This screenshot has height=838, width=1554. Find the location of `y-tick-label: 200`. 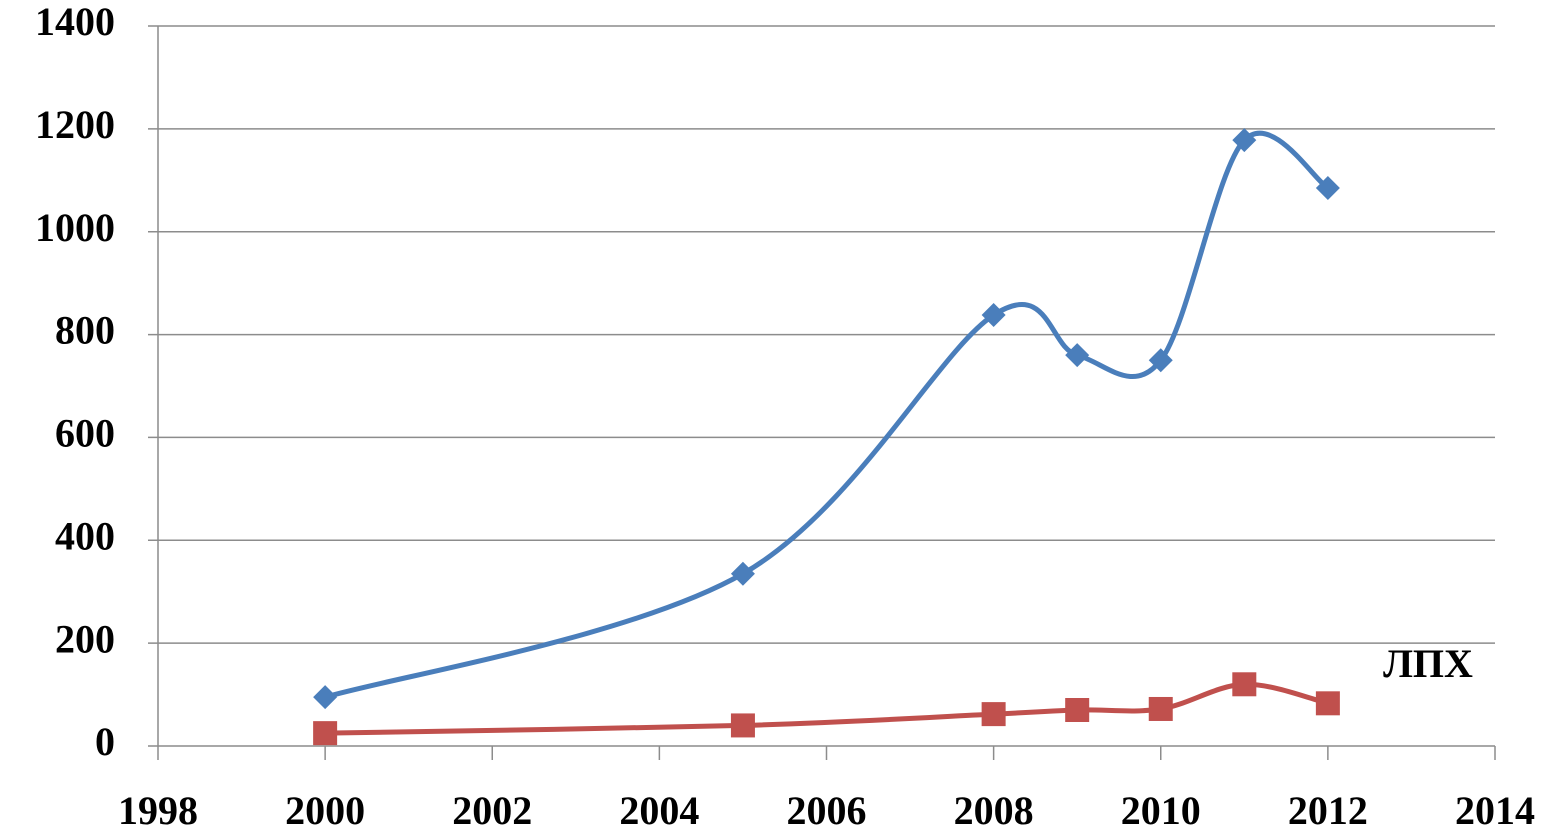

y-tick-label: 200 is located at coordinates (85, 638).